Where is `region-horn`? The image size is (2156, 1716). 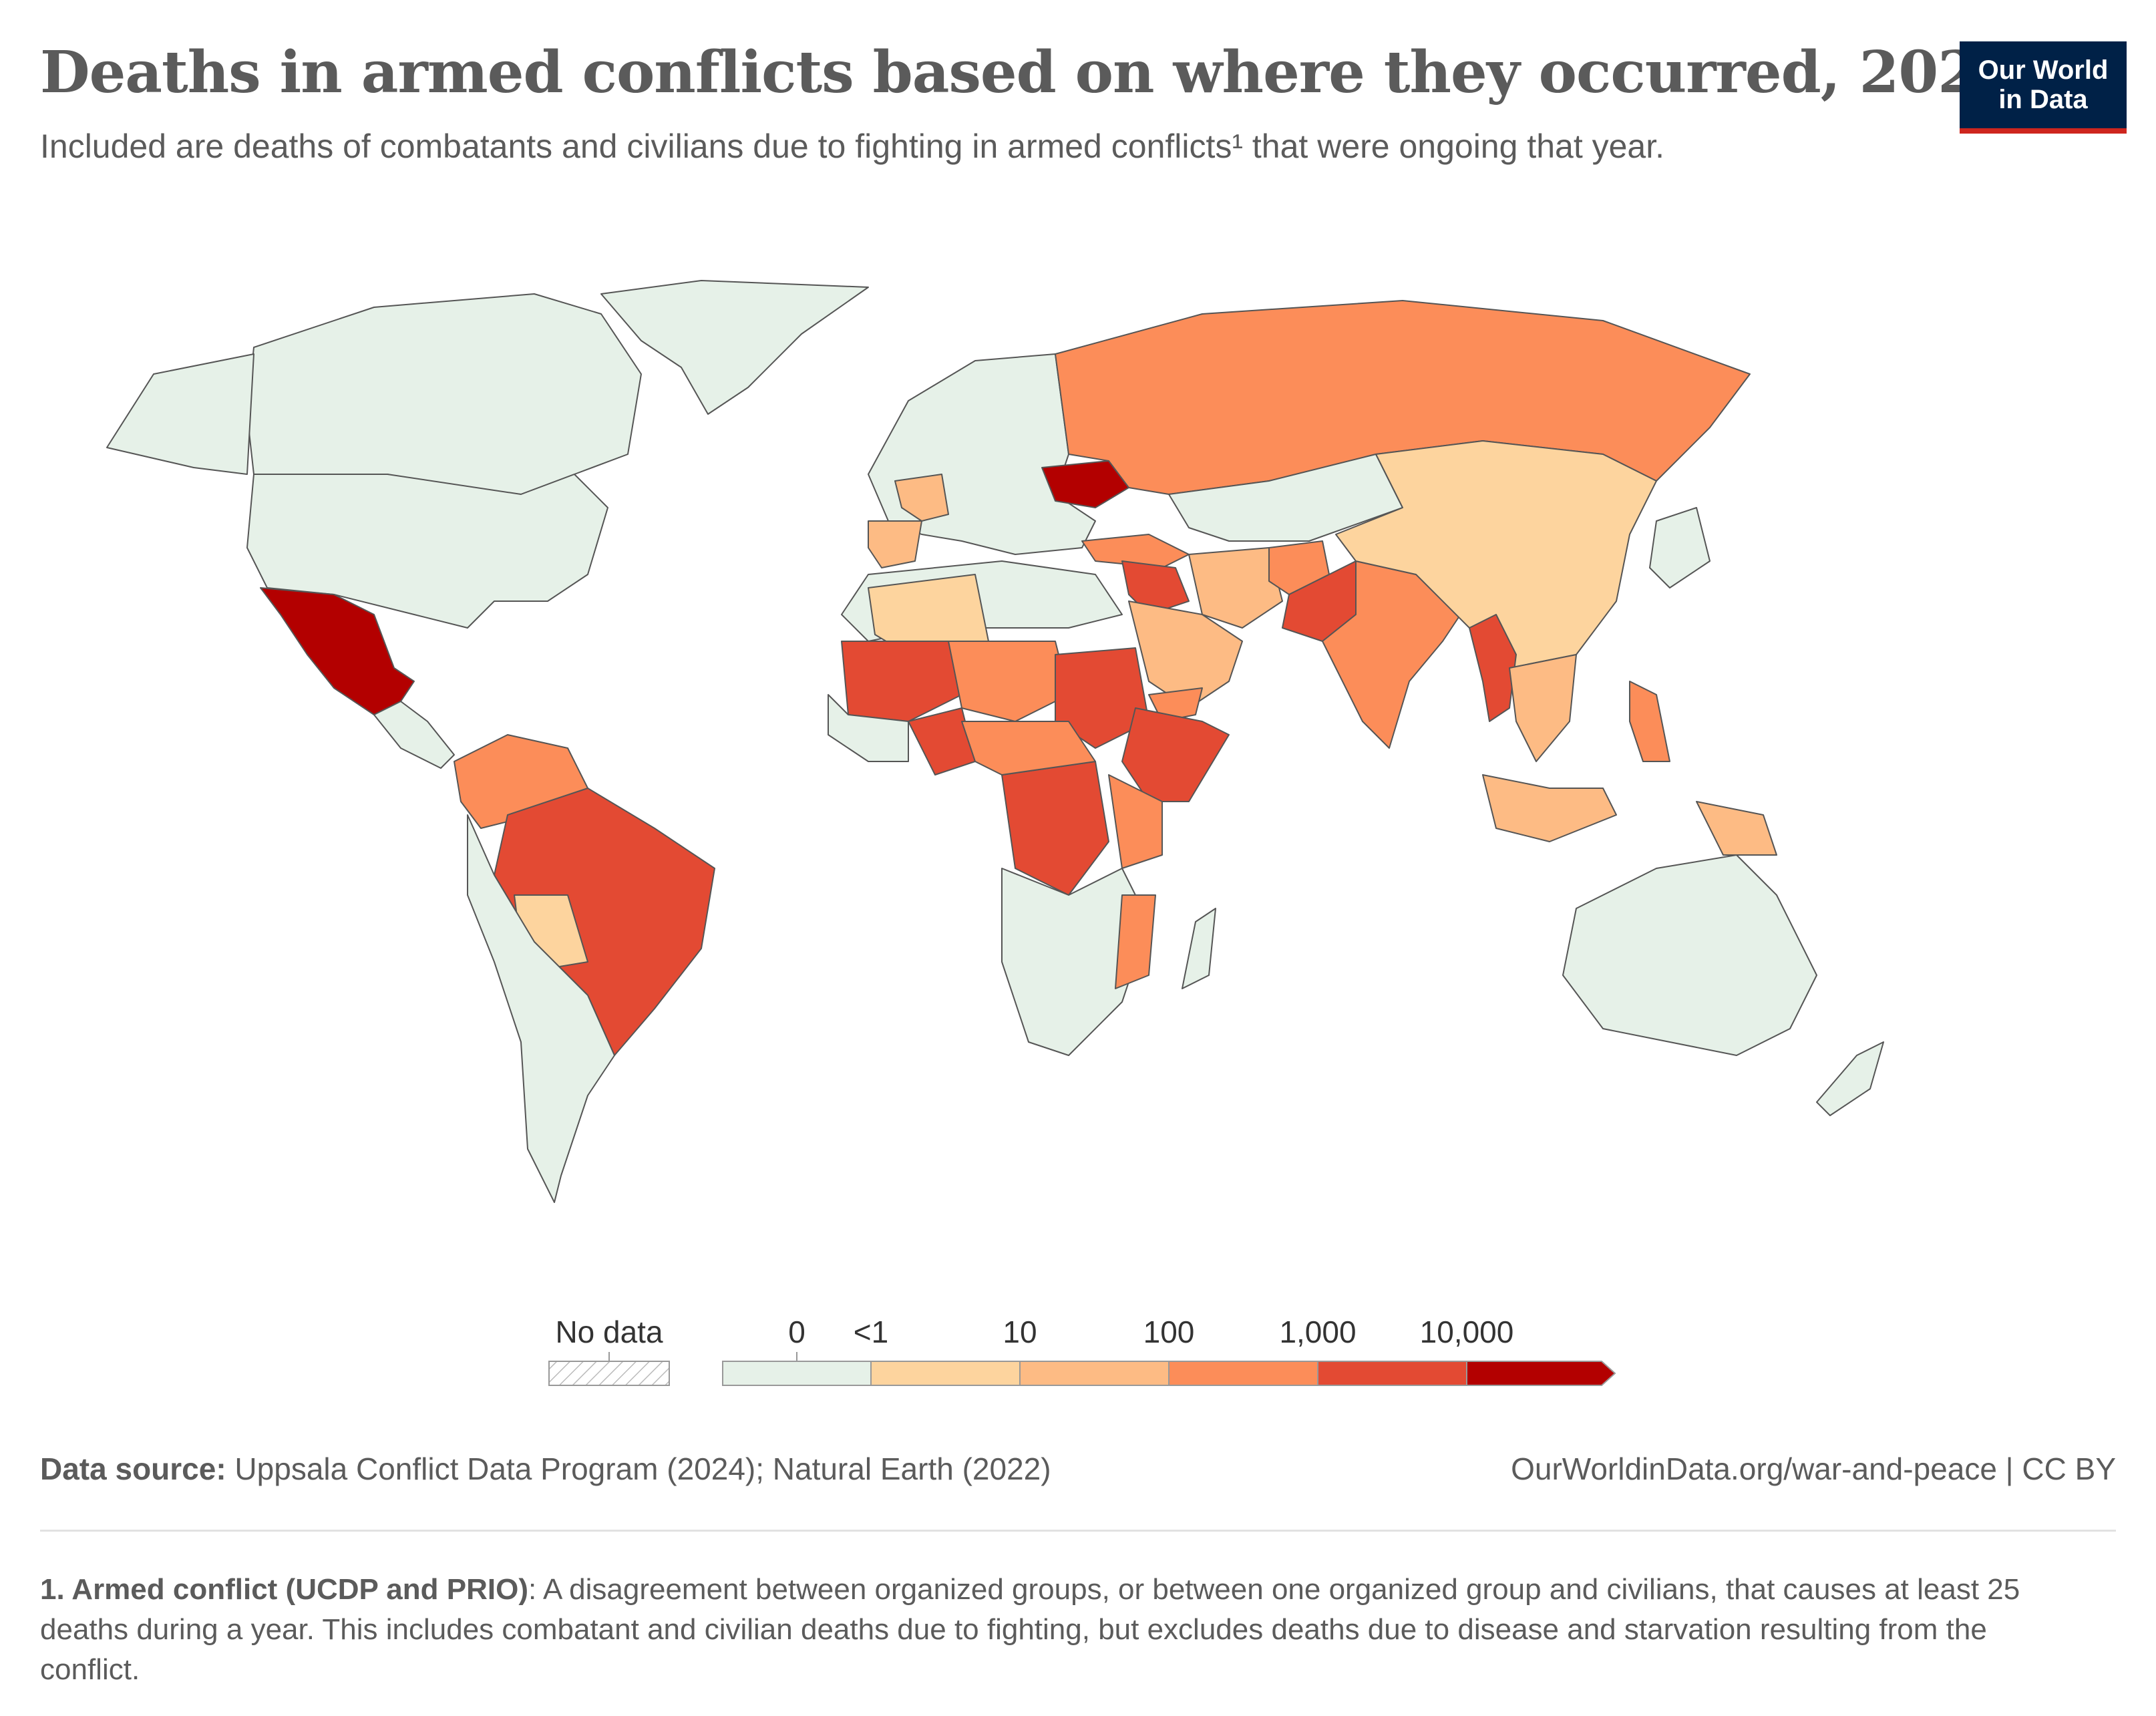
region-horn is located at coordinates (1175, 754).